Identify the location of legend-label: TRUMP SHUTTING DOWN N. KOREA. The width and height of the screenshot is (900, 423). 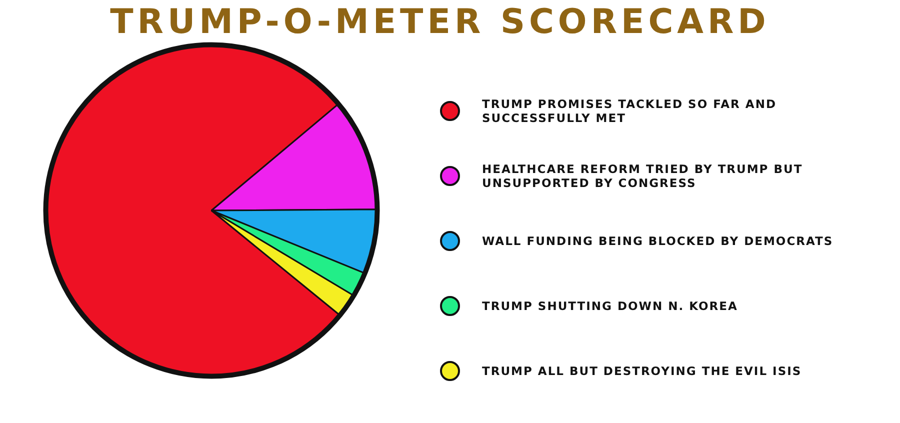
(610, 305).